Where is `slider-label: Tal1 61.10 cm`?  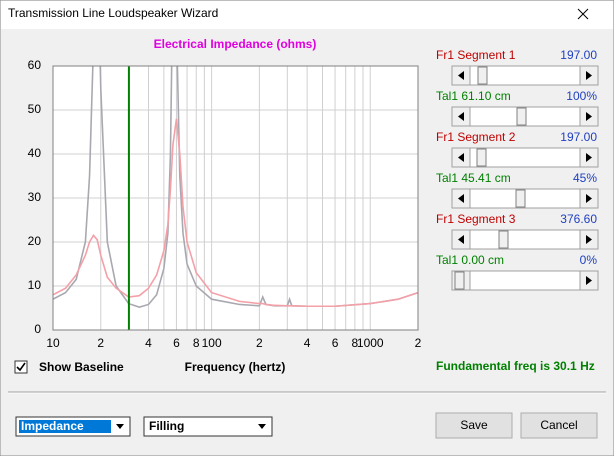
slider-label: Tal1 61.10 cm is located at coordinates (473, 96).